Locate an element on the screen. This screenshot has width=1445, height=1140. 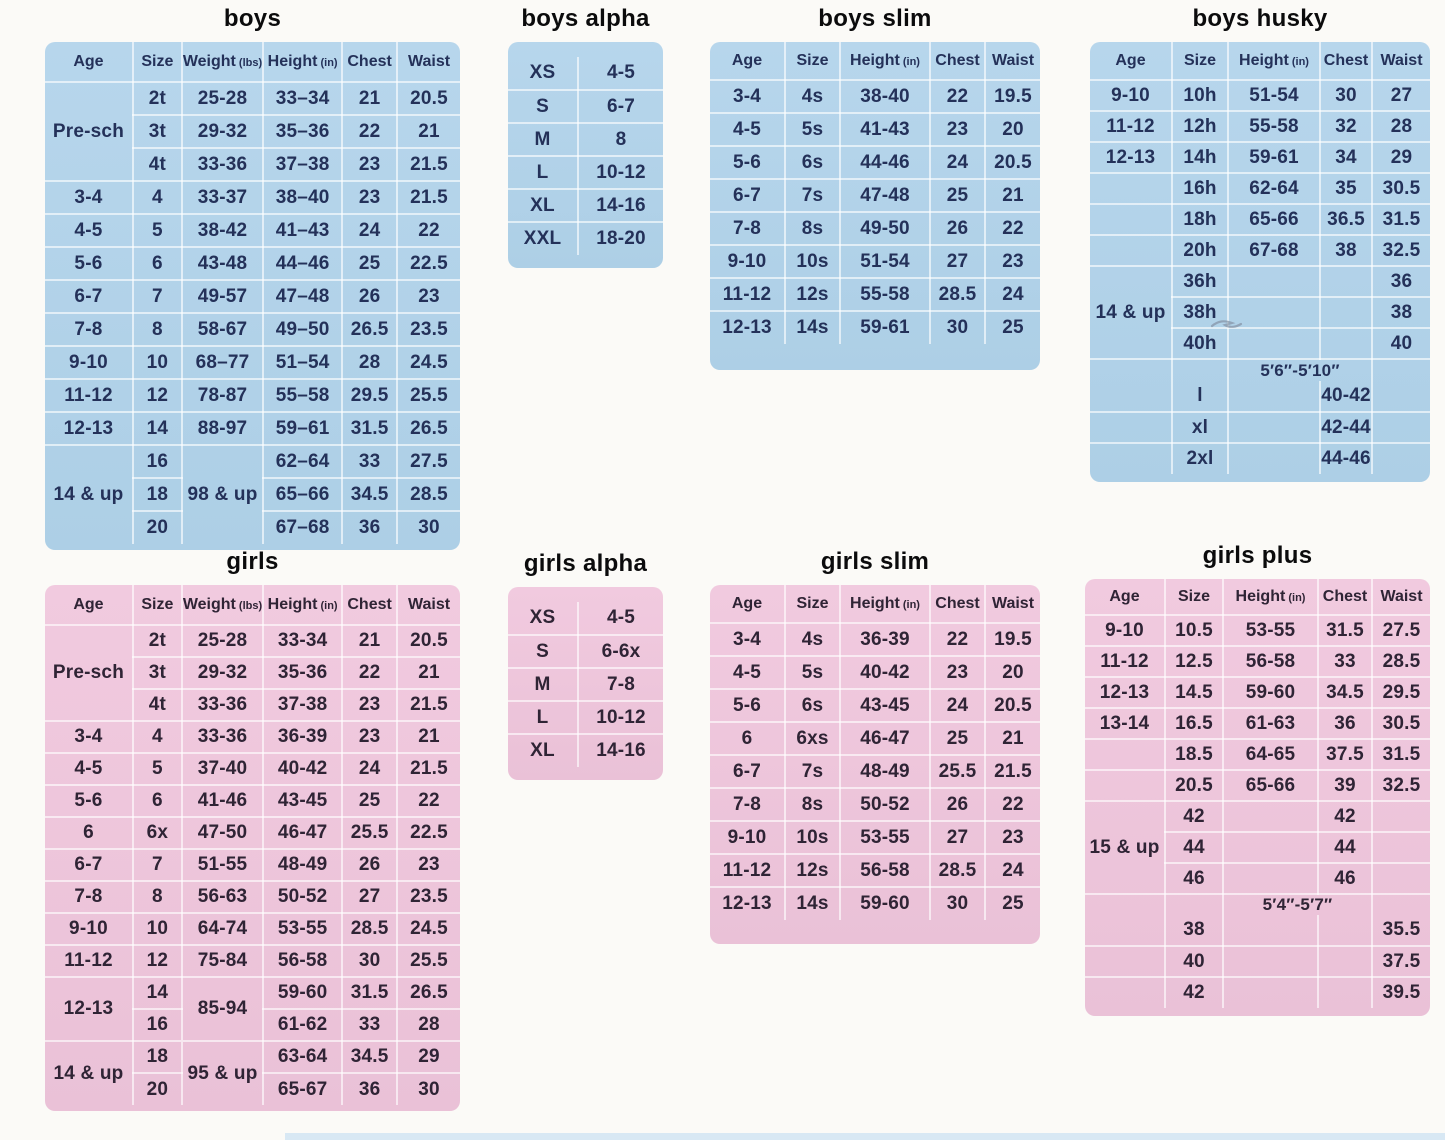
table-row: 6-7 7s 48-49 25.5 21.5 is located at coordinates (875, 772).